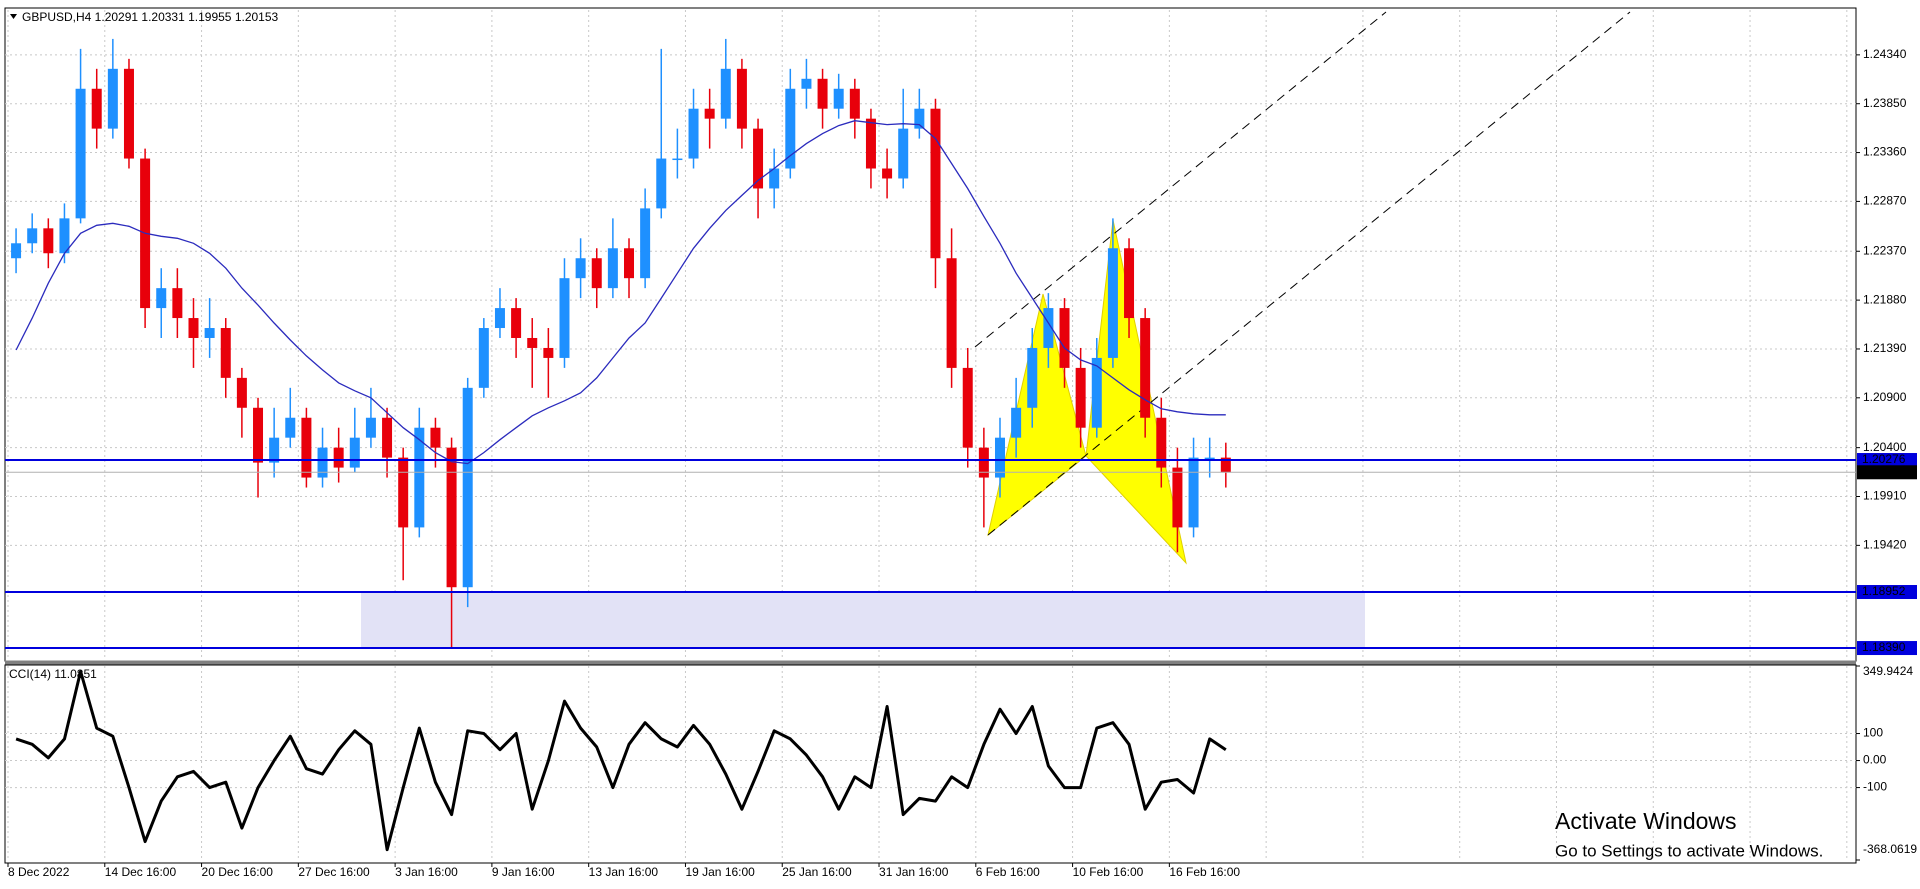 This screenshot has width=1920, height=889. What do you see at coordinates (39, 872) in the screenshot?
I see `x-tick-label: 8 Dec 2022` at bounding box center [39, 872].